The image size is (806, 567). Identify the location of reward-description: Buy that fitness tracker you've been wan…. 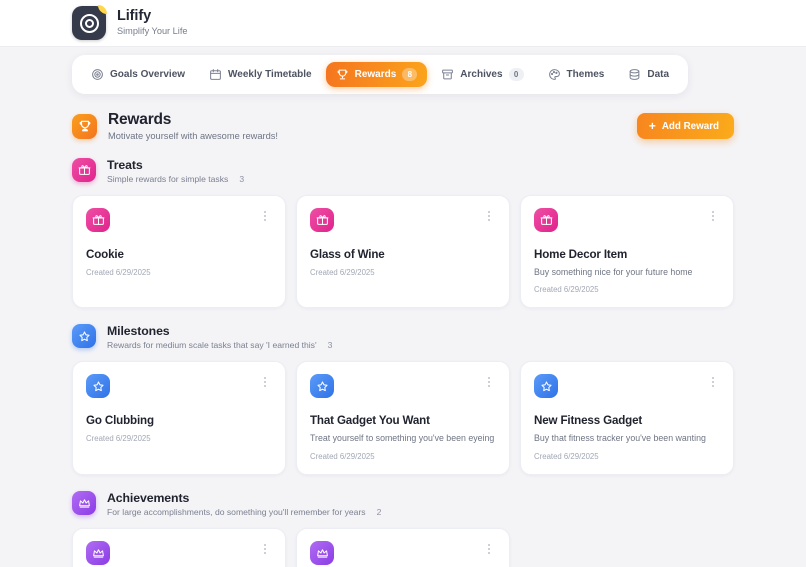
(620, 438).